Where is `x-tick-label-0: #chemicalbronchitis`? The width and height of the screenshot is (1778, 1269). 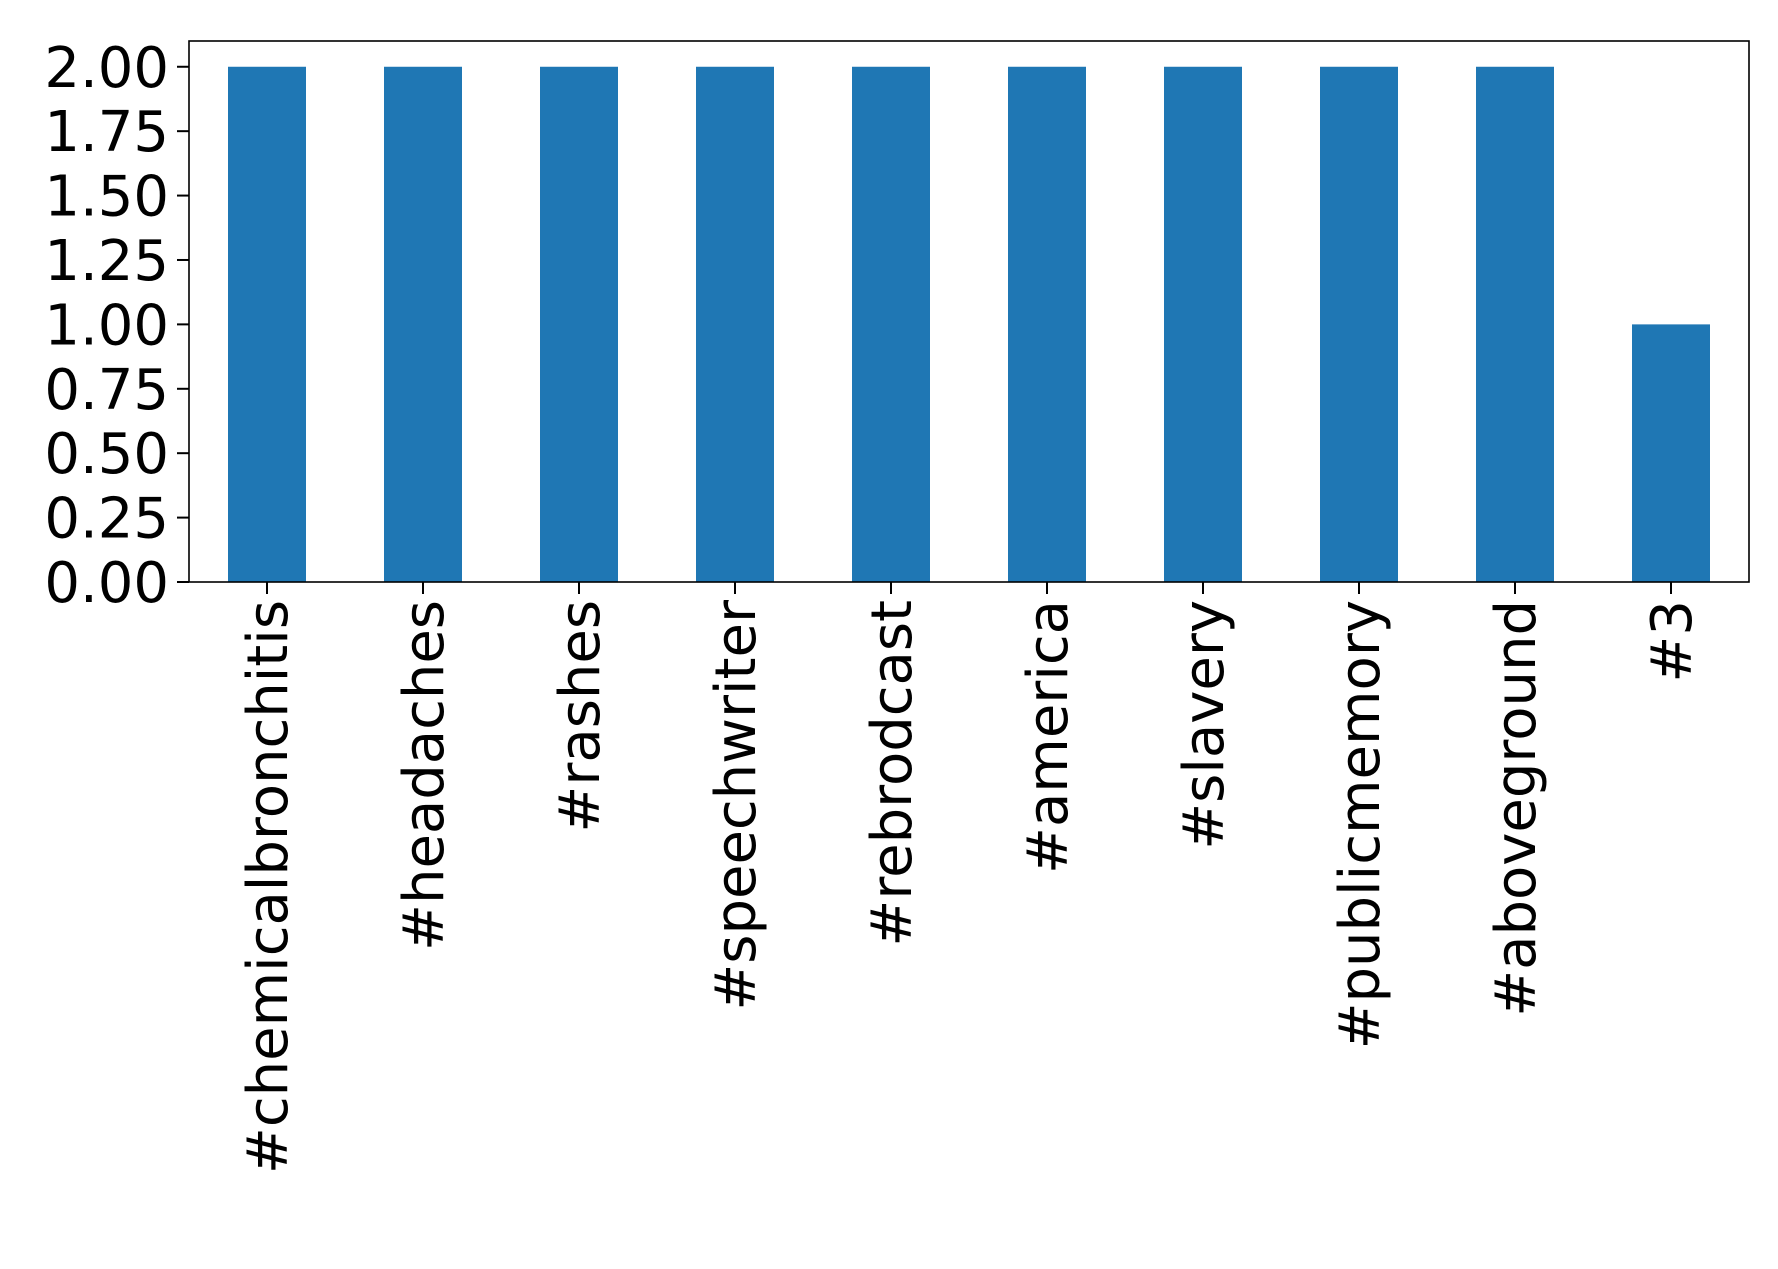 x-tick-label-0: #chemicalbronchitis is located at coordinates (268, 887).